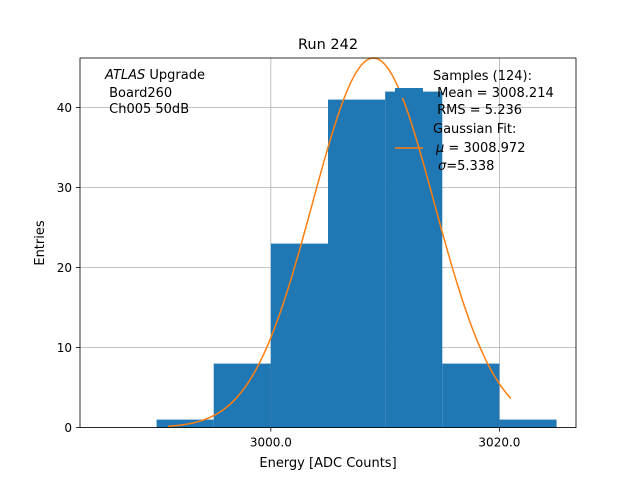  What do you see at coordinates (64, 348) in the screenshot?
I see `y-tick-label: 10` at bounding box center [64, 348].